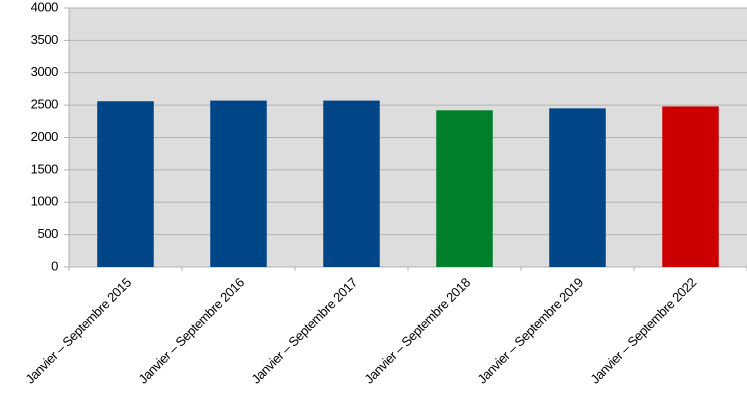  I want to click on y-tick-label: 2000, so click(44, 136).